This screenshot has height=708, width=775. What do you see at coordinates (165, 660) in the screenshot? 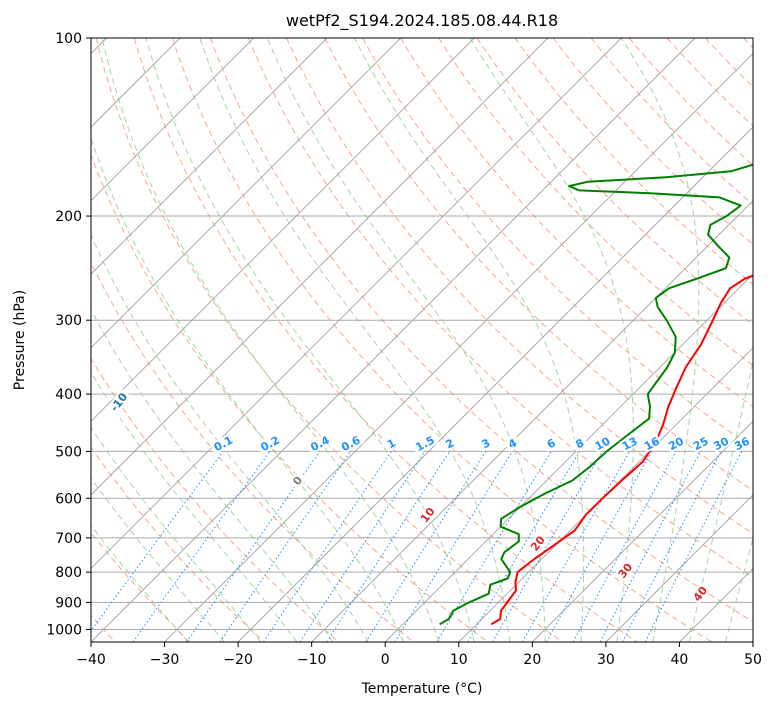
I see `x-tick-label: −30` at bounding box center [165, 660].